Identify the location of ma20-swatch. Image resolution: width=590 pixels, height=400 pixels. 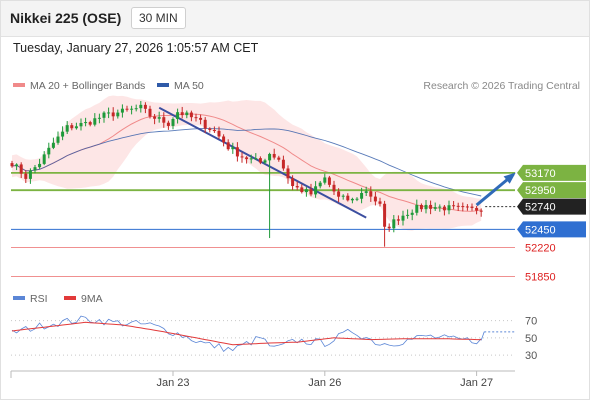
(19, 85).